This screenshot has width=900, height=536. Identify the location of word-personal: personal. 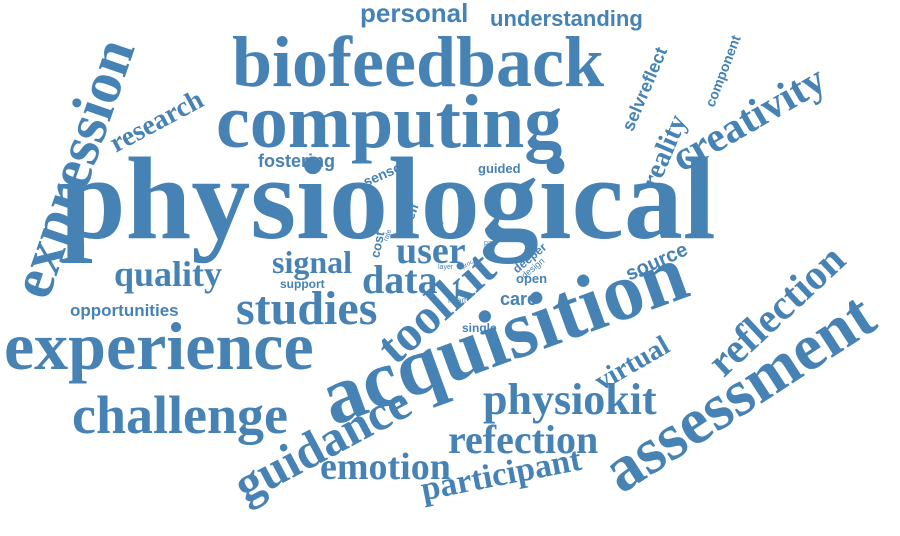
(414, 14).